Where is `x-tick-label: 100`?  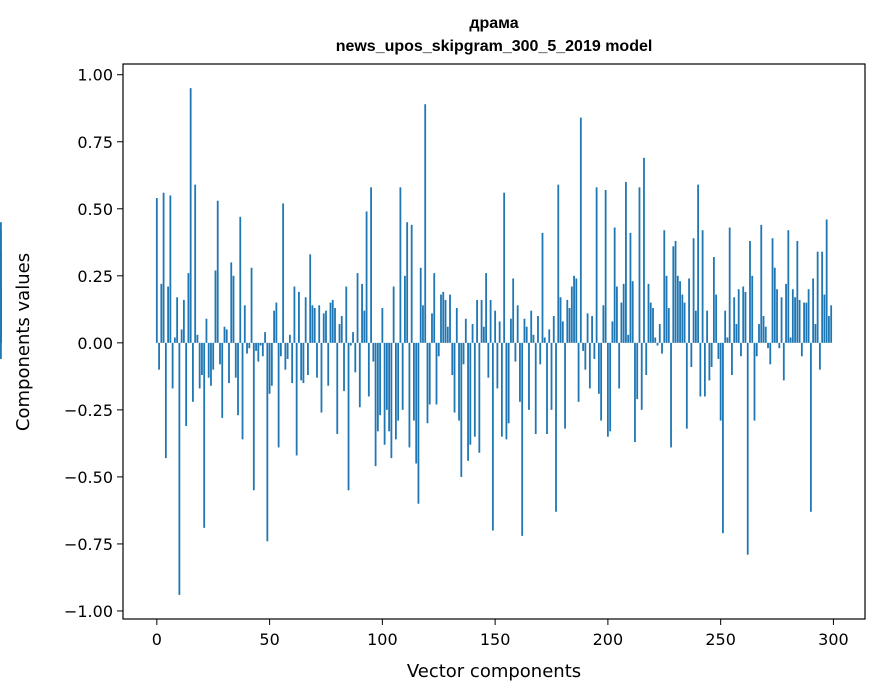
x-tick-label: 100 is located at coordinates (382, 639).